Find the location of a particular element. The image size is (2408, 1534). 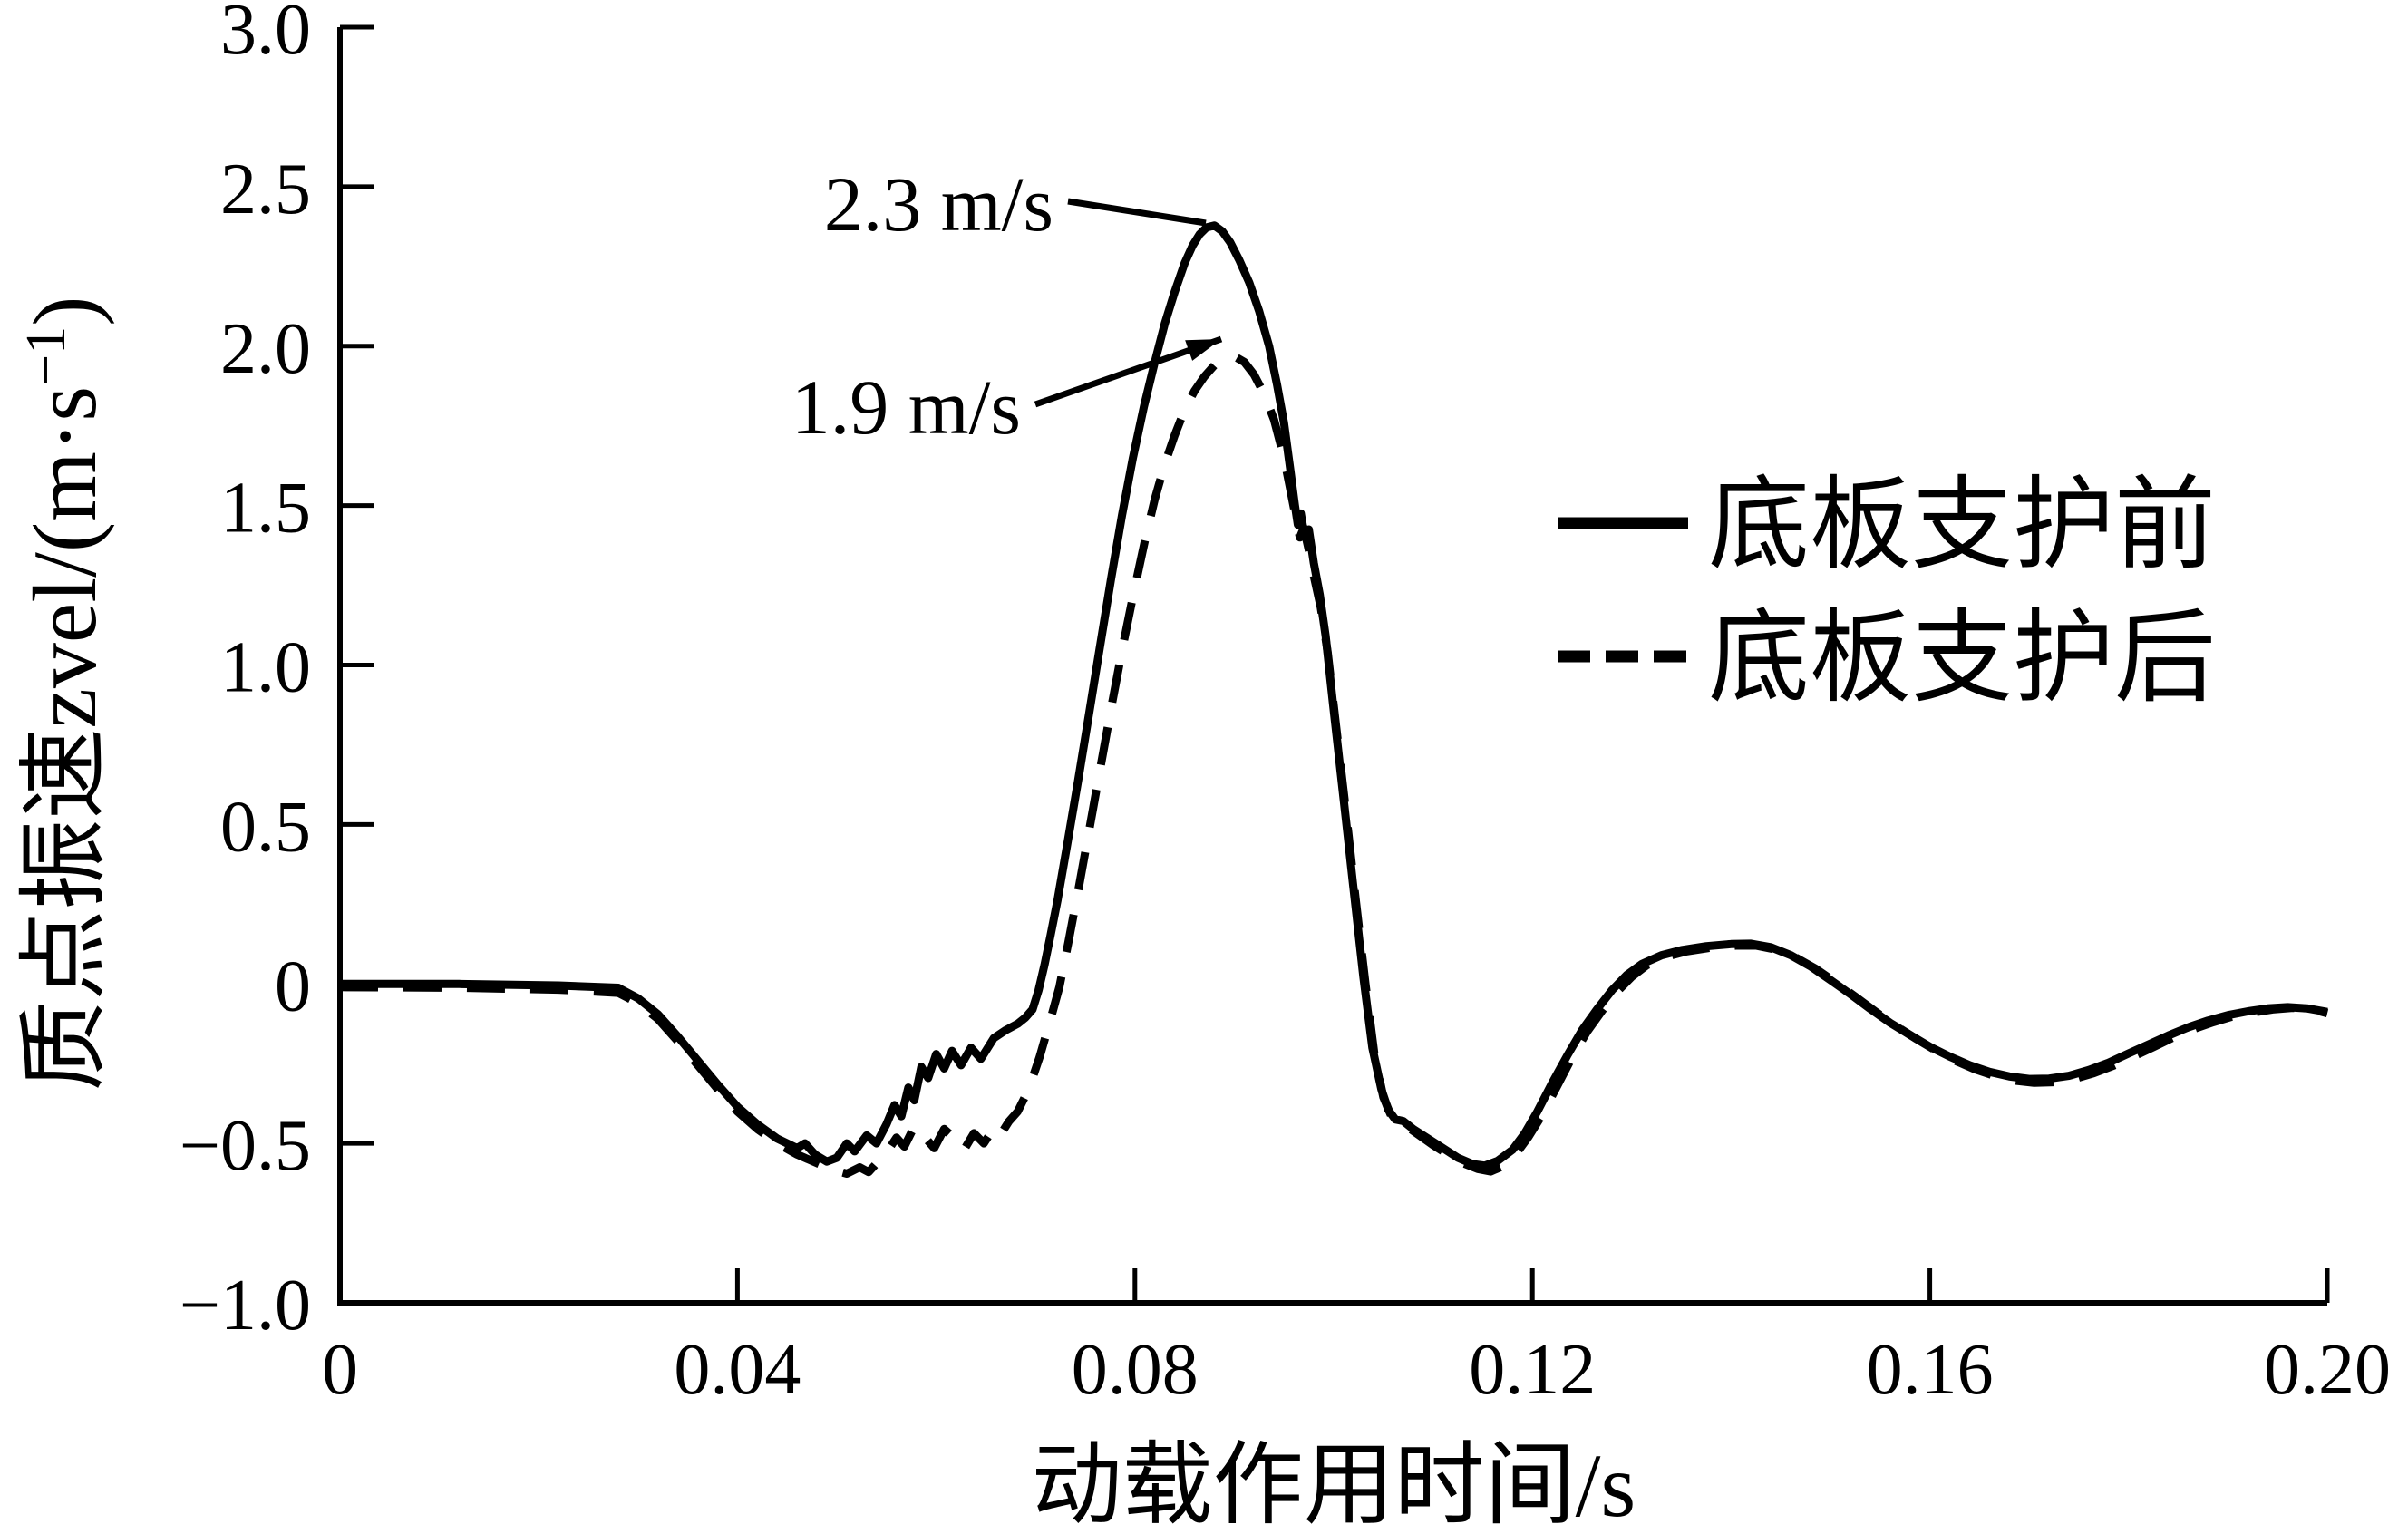

y-tick-label: 2.5 is located at coordinates (265, 189).